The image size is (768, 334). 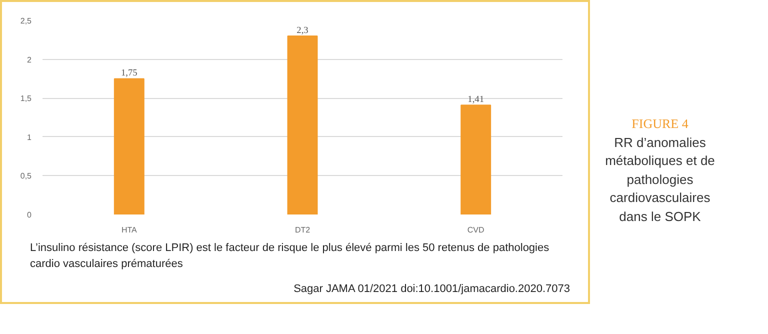 I want to click on x-tick-label: HTA, so click(x=129, y=230).